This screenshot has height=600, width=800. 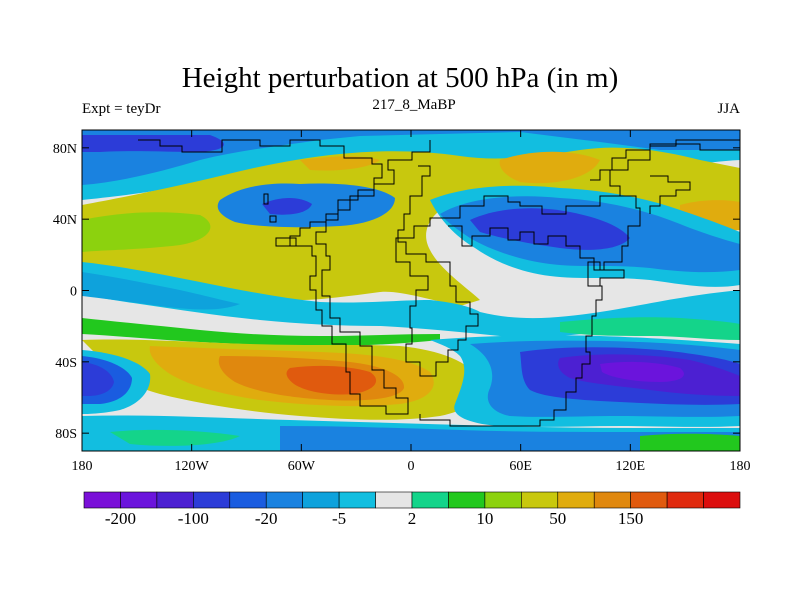 I want to click on colorbar-label: 150, so click(x=631, y=518).